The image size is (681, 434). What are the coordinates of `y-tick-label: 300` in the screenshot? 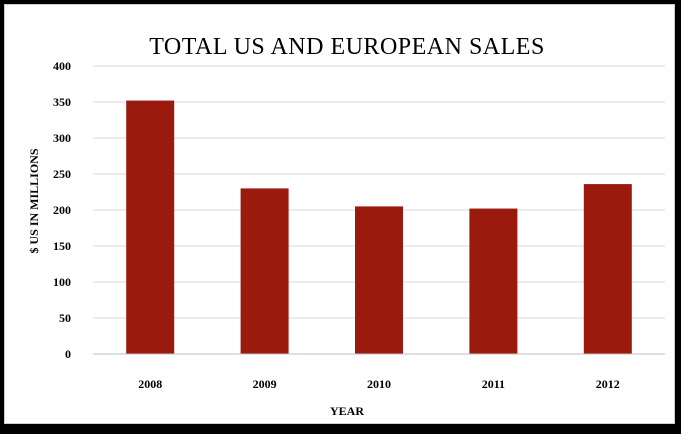 It's located at (62, 138).